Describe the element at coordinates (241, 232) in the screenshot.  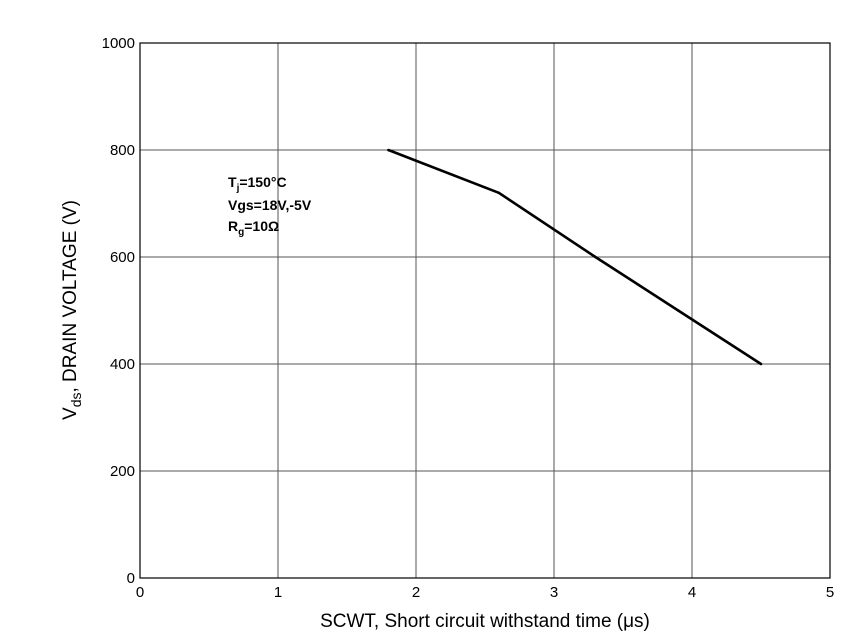
I see `annotation-rg-sub: g` at that location.